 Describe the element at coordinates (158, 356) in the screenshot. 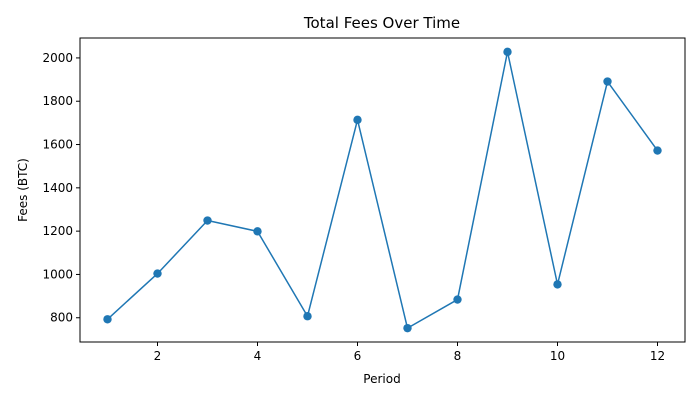

I see `x-tick-label: 2` at that location.